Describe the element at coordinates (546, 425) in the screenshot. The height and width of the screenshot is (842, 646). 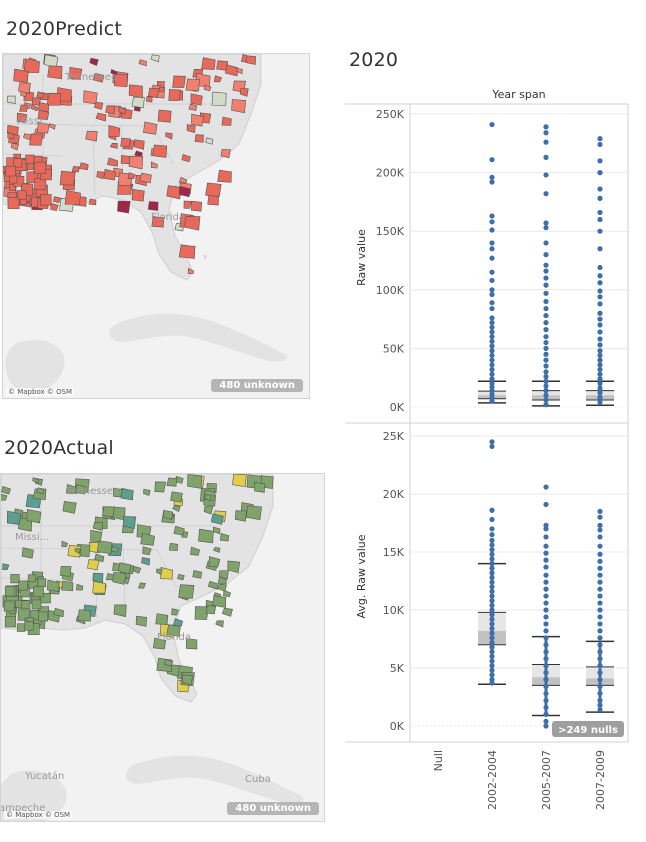
I see `data-points` at that location.